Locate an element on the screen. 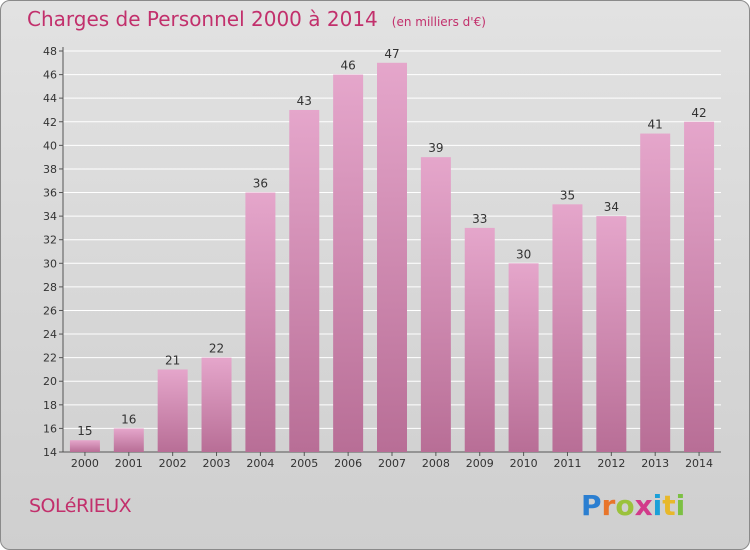  data-label: 15 is located at coordinates (84, 431).